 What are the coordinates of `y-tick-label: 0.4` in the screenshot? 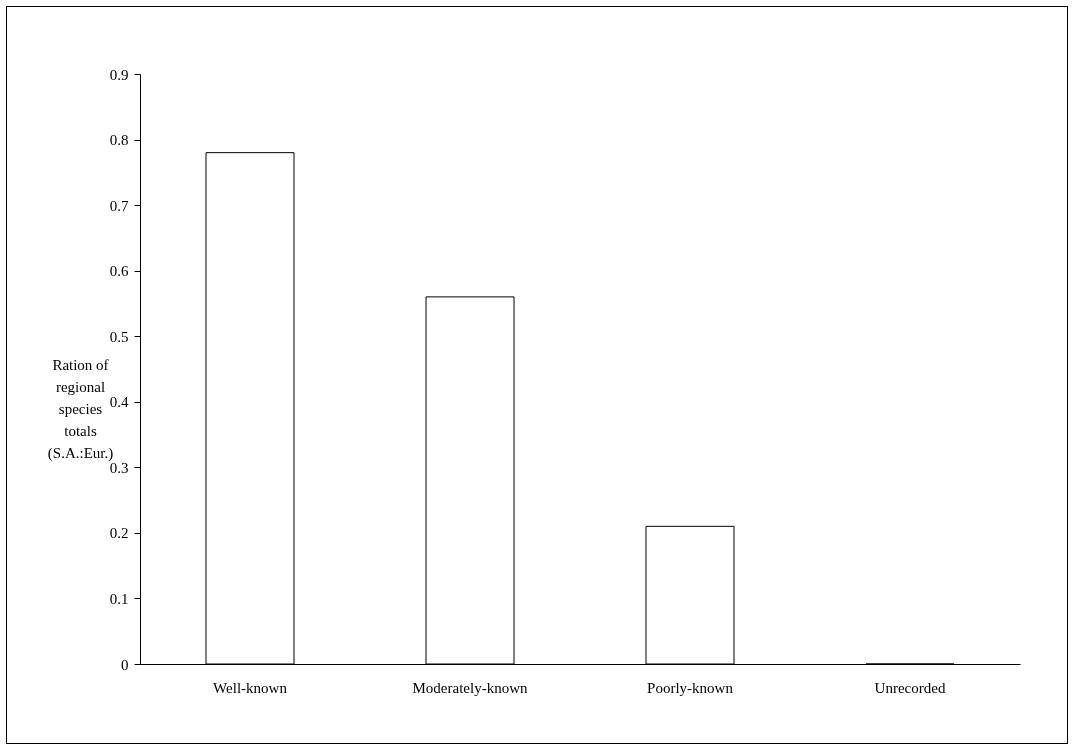 It's located at (119, 402).